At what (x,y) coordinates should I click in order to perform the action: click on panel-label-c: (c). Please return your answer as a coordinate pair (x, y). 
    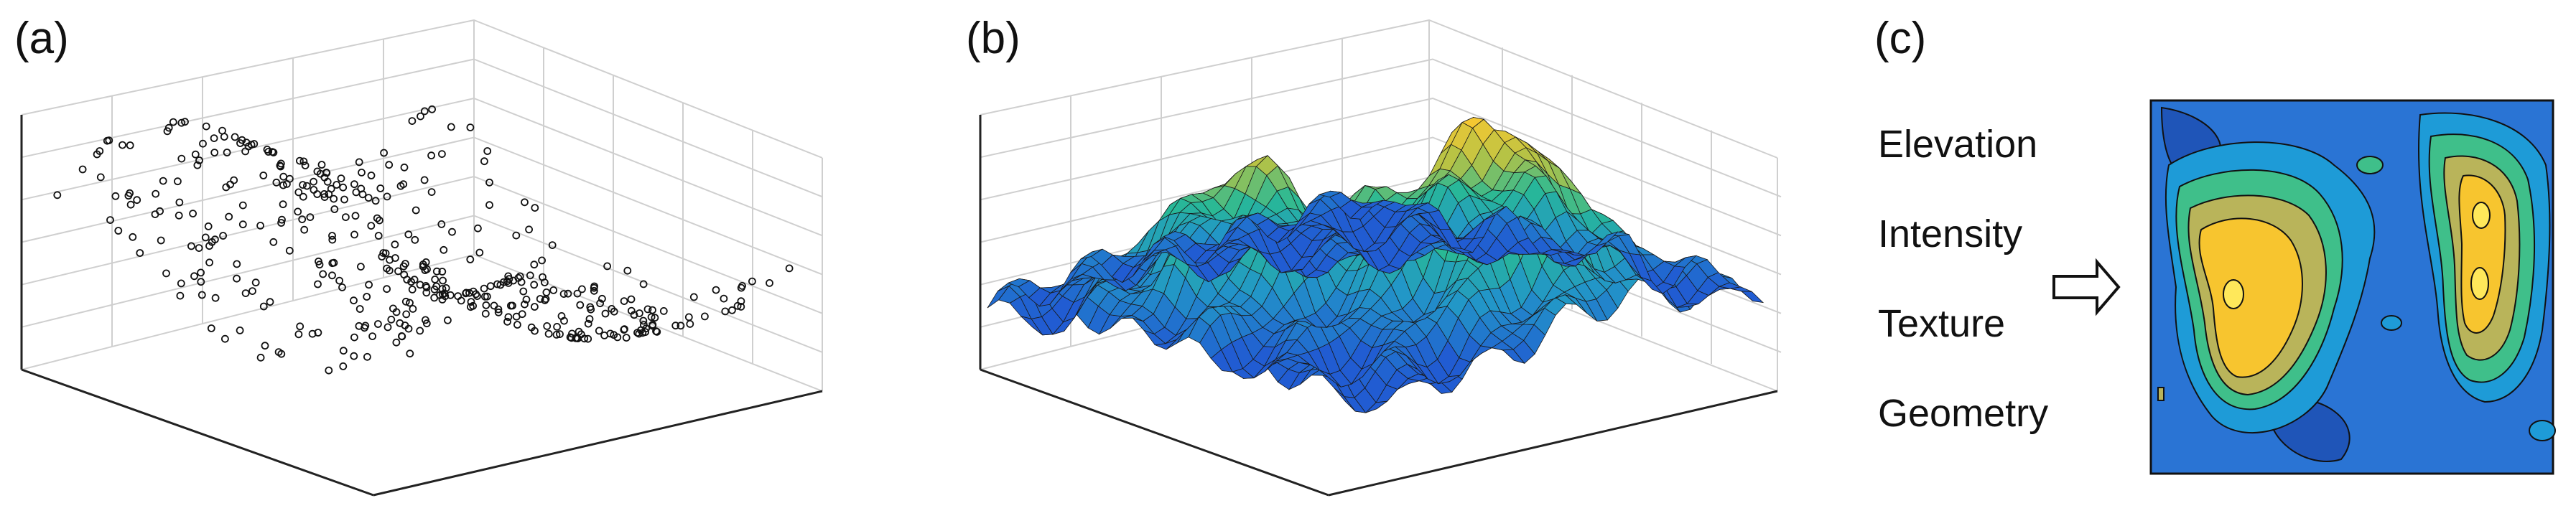
    Looking at the image, I should click on (1900, 38).